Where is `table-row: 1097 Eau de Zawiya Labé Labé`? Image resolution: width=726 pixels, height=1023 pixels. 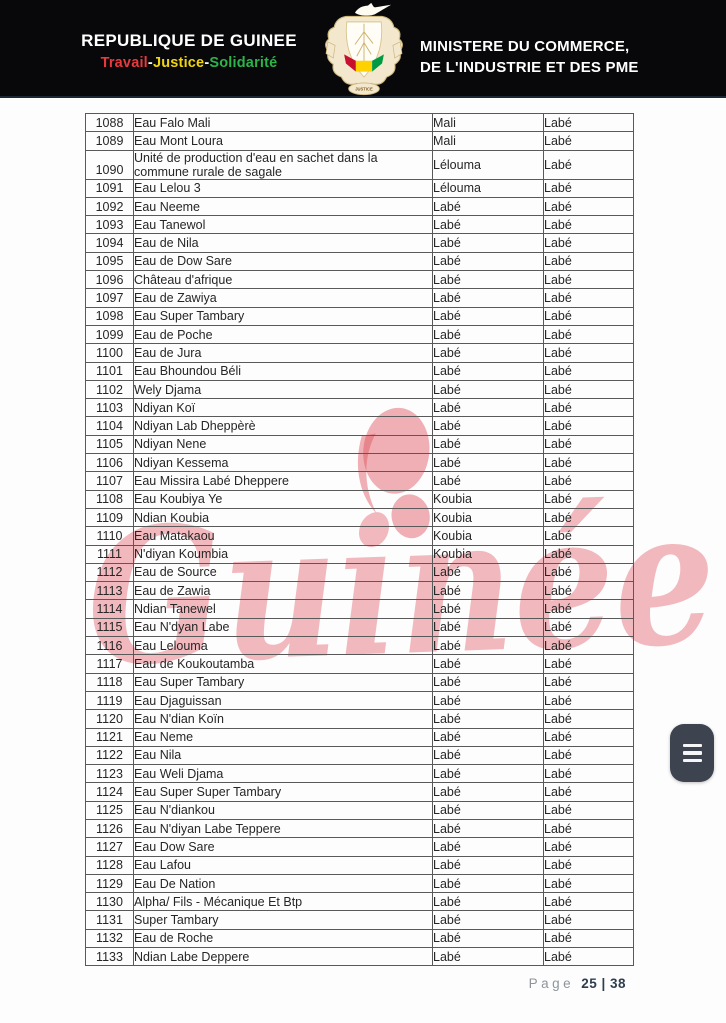 table-row: 1097 Eau de Zawiya Labé Labé is located at coordinates (359, 298).